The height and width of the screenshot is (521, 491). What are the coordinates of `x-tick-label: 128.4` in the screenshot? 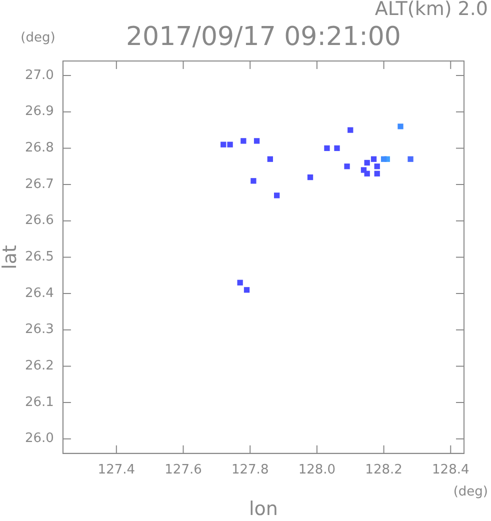 It's located at (451, 470).